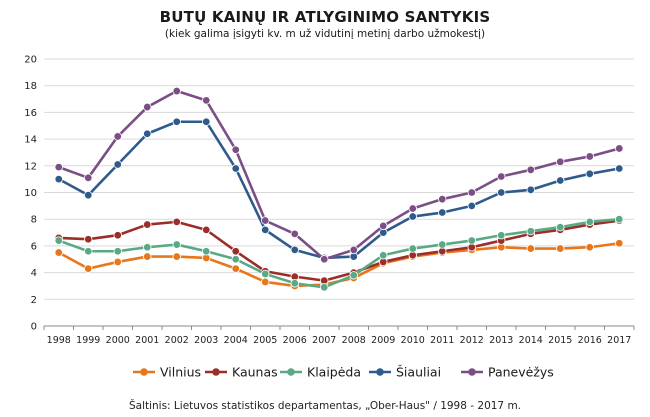 This screenshot has height=417, width=650. I want to click on legend-marker-vilnius, so click(144, 372).